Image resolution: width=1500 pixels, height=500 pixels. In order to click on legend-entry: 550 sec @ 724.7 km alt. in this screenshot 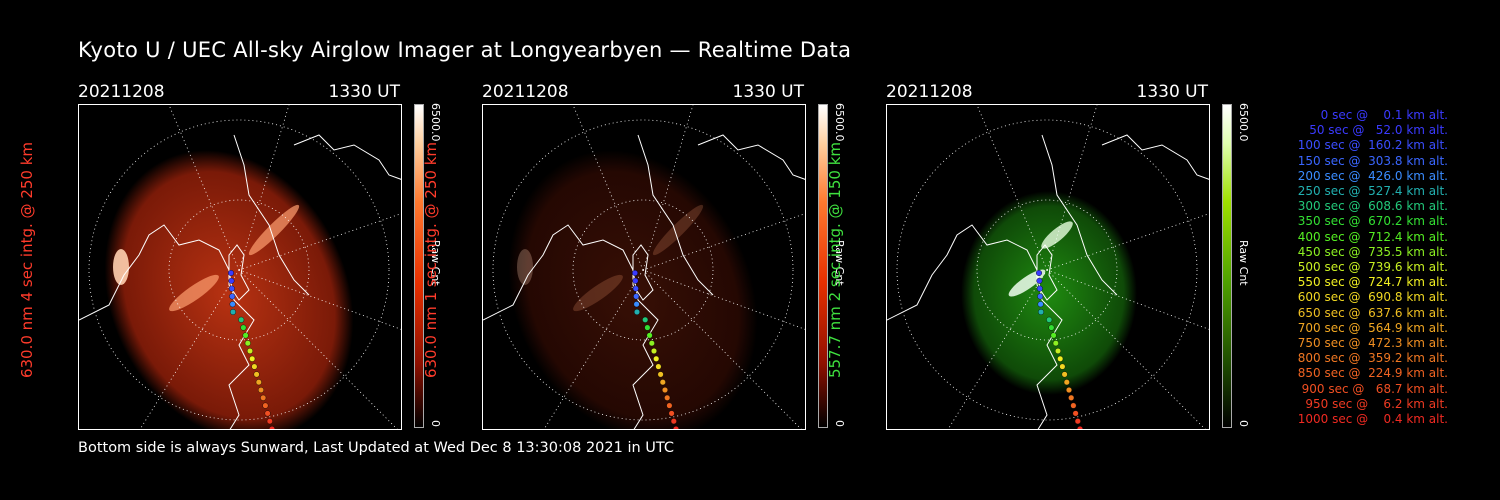, I will do `click(1370, 282)`.